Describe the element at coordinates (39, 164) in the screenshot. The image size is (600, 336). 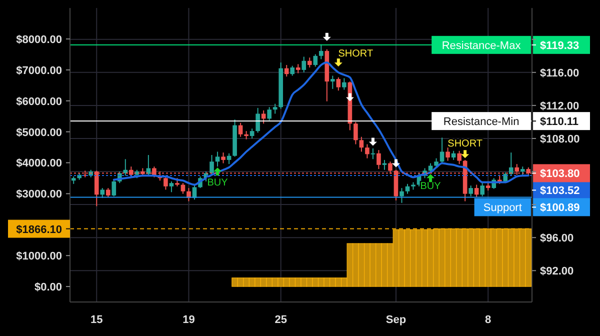
I see `y2-tick-label: $4000.00` at that location.